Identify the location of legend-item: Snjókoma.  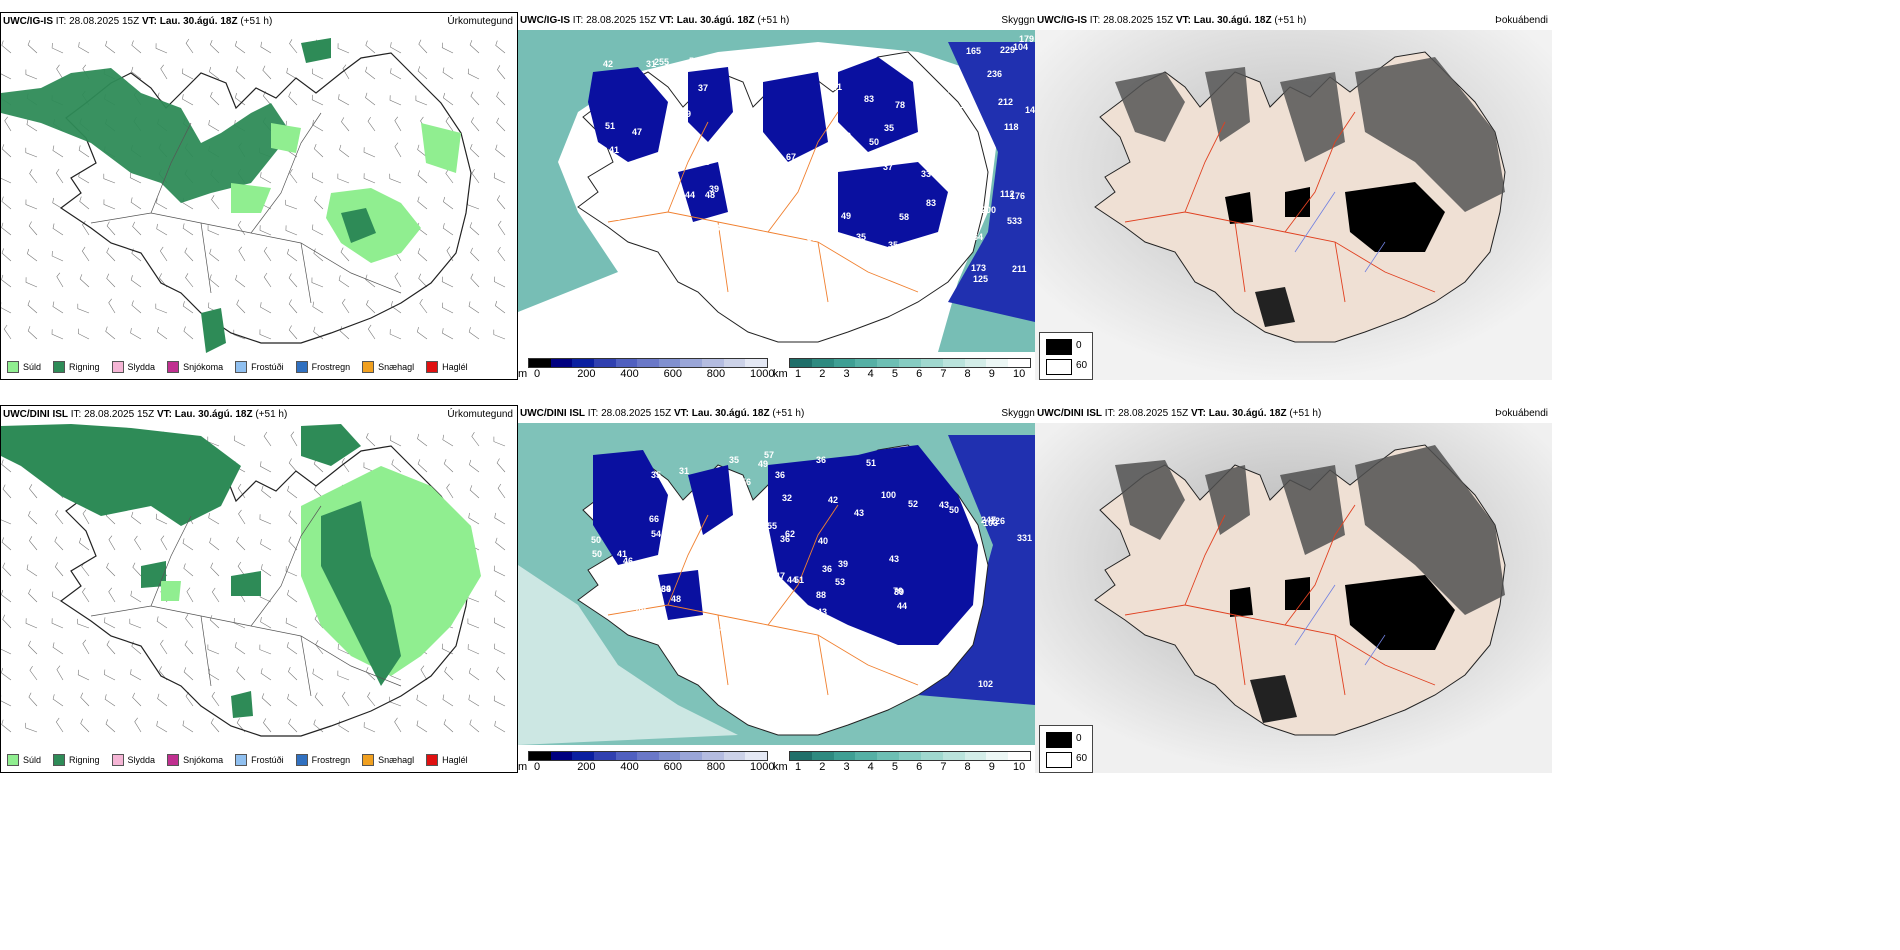
(195, 760).